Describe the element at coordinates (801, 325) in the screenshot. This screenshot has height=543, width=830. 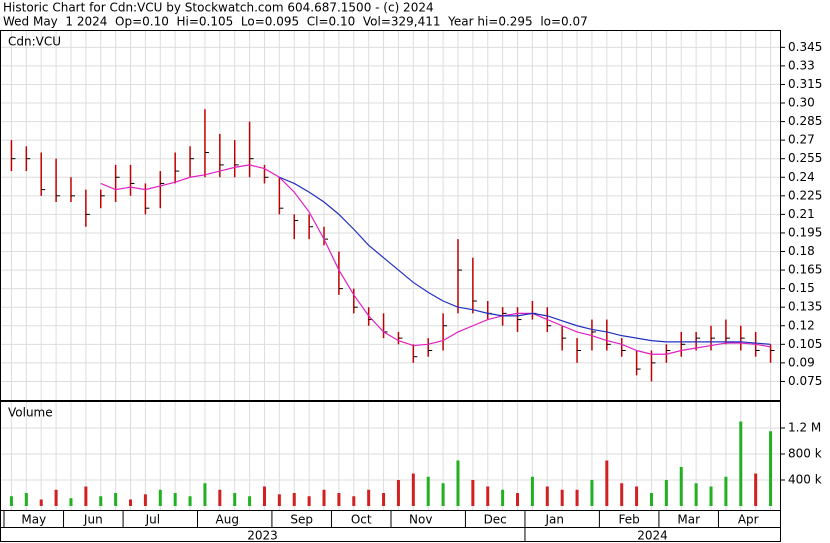
I see `y-tick-label: 0.12` at that location.